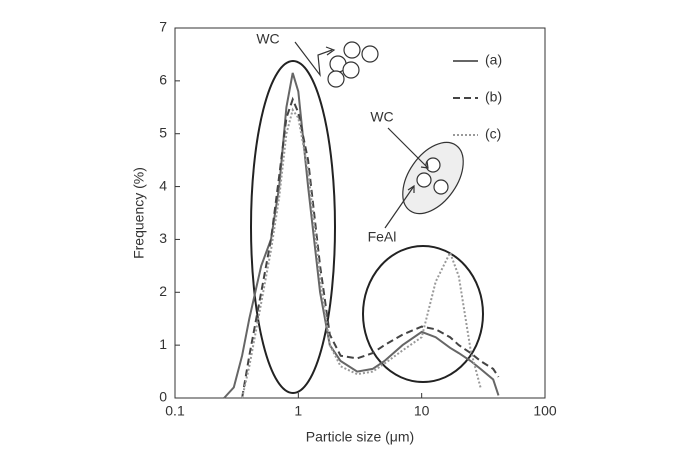  I want to click on feal-matrix, so click(433, 178).